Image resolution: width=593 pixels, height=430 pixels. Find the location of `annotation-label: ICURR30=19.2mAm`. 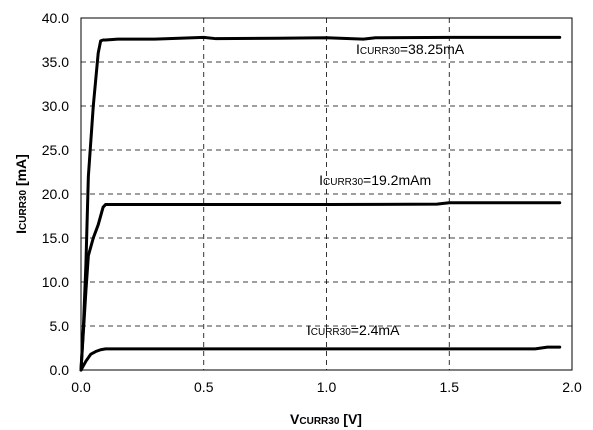

annotation-label: ICURR30=19.2mAm is located at coordinates (375, 180).